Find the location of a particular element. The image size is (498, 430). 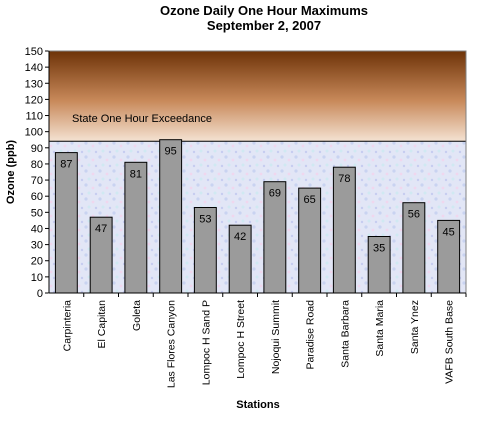

x-tick-label: Santa Maria is located at coordinates (380, 328).